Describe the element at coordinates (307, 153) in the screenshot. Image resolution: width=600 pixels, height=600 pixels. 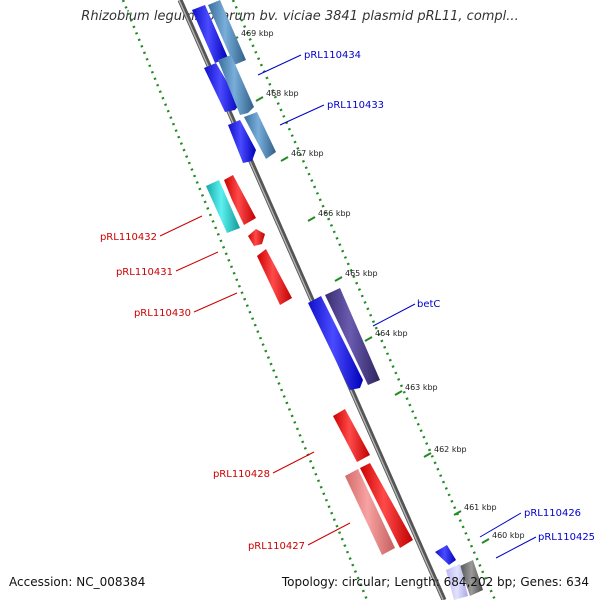
I see `tick-label: 467 kbp` at that location.